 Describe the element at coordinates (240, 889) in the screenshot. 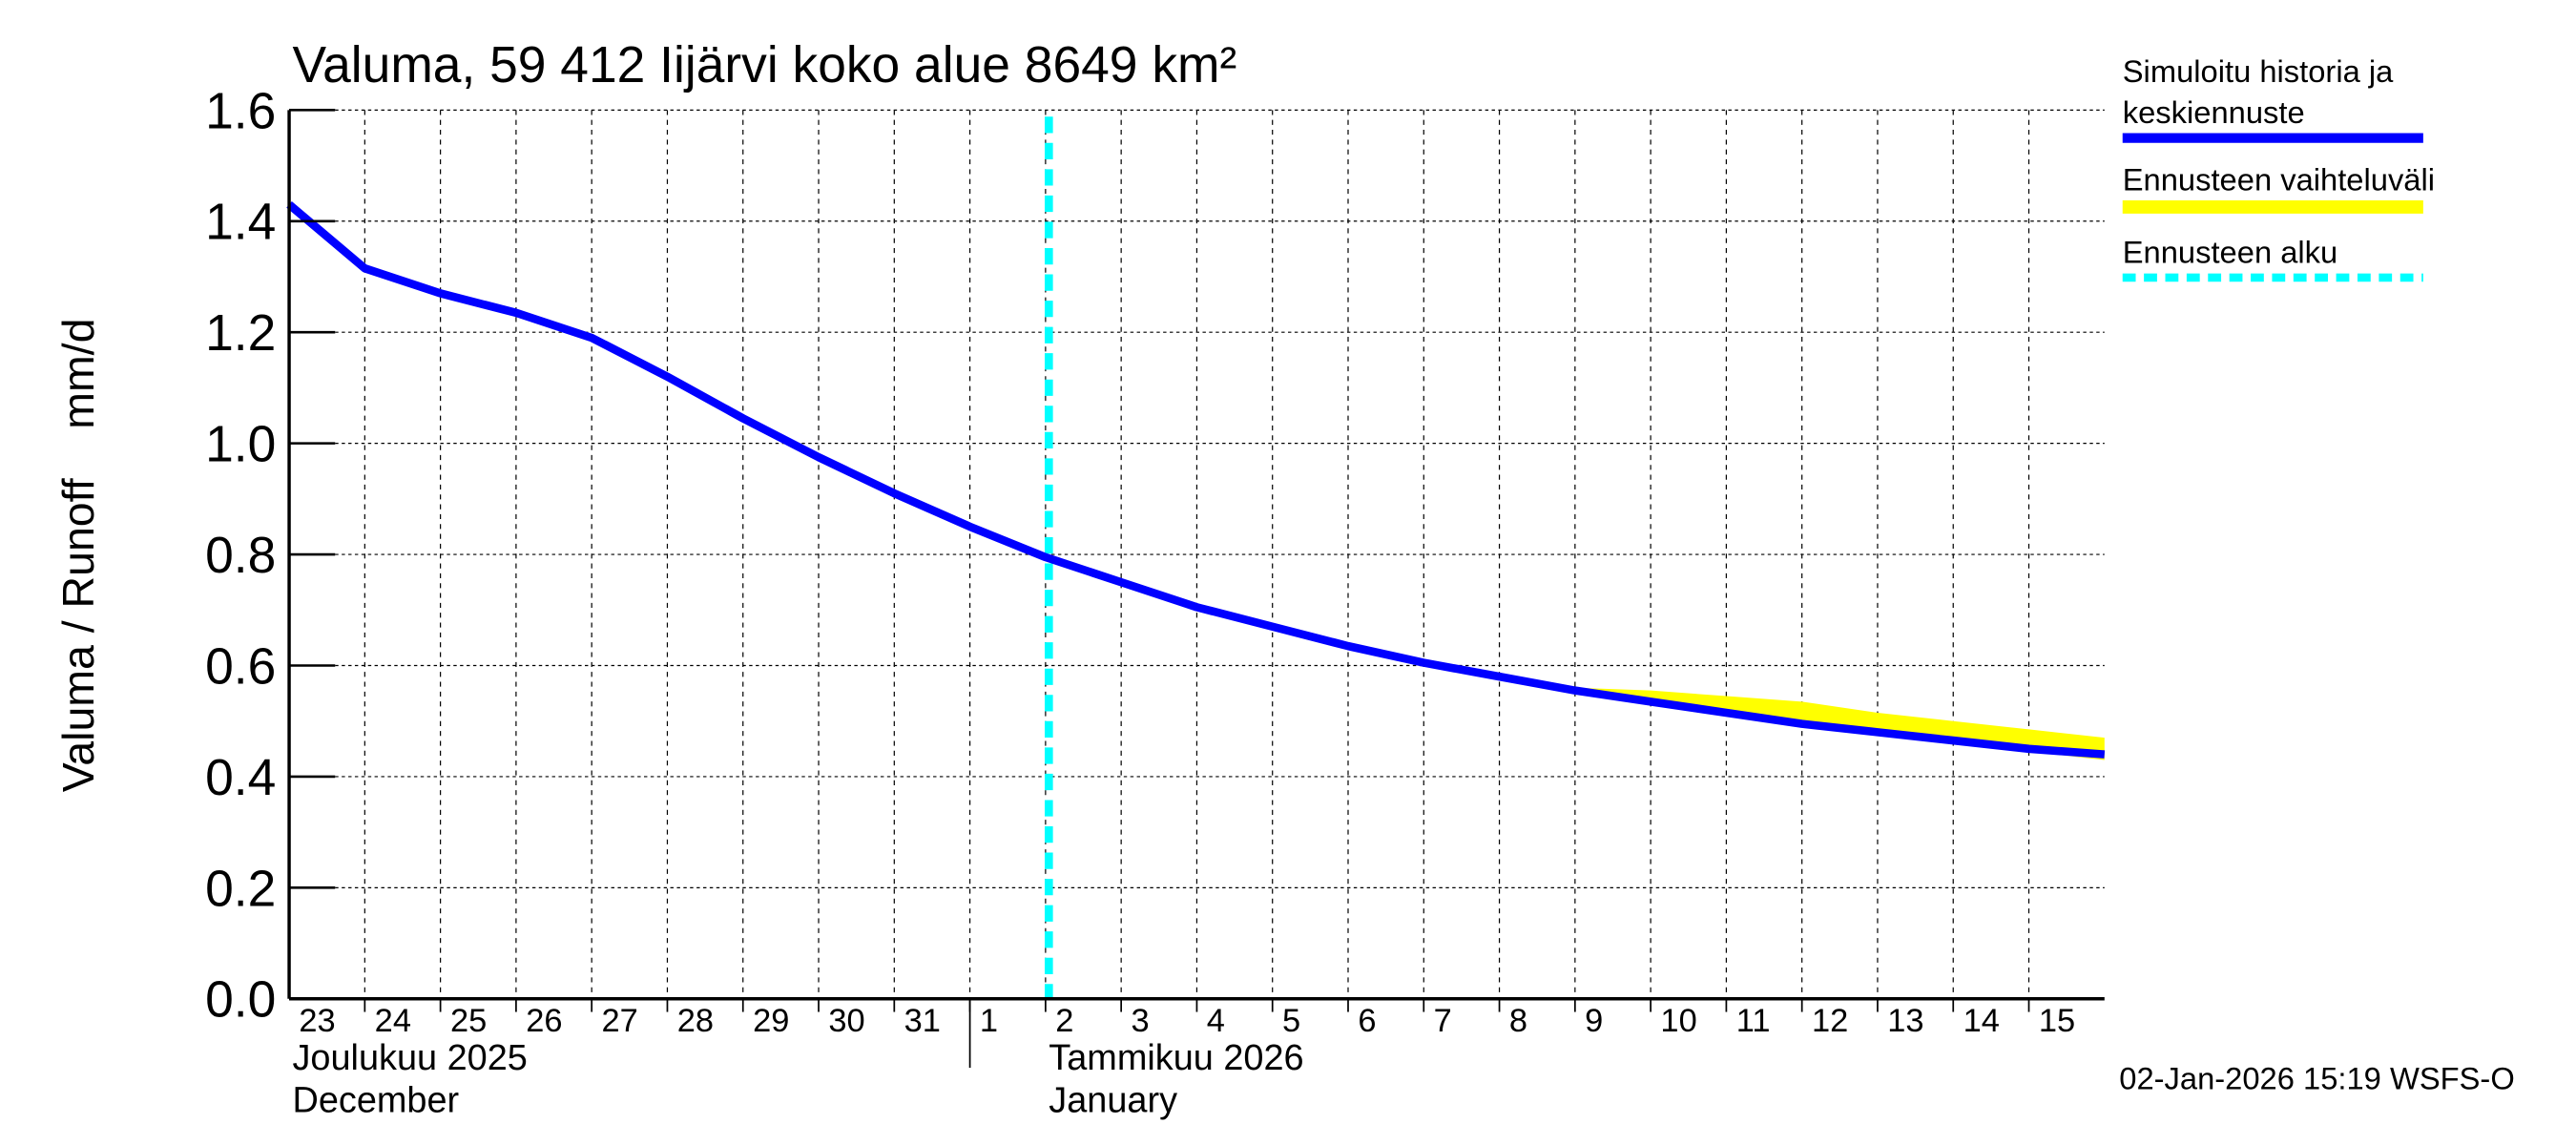

I see `y-tick-label: 0.2` at that location.